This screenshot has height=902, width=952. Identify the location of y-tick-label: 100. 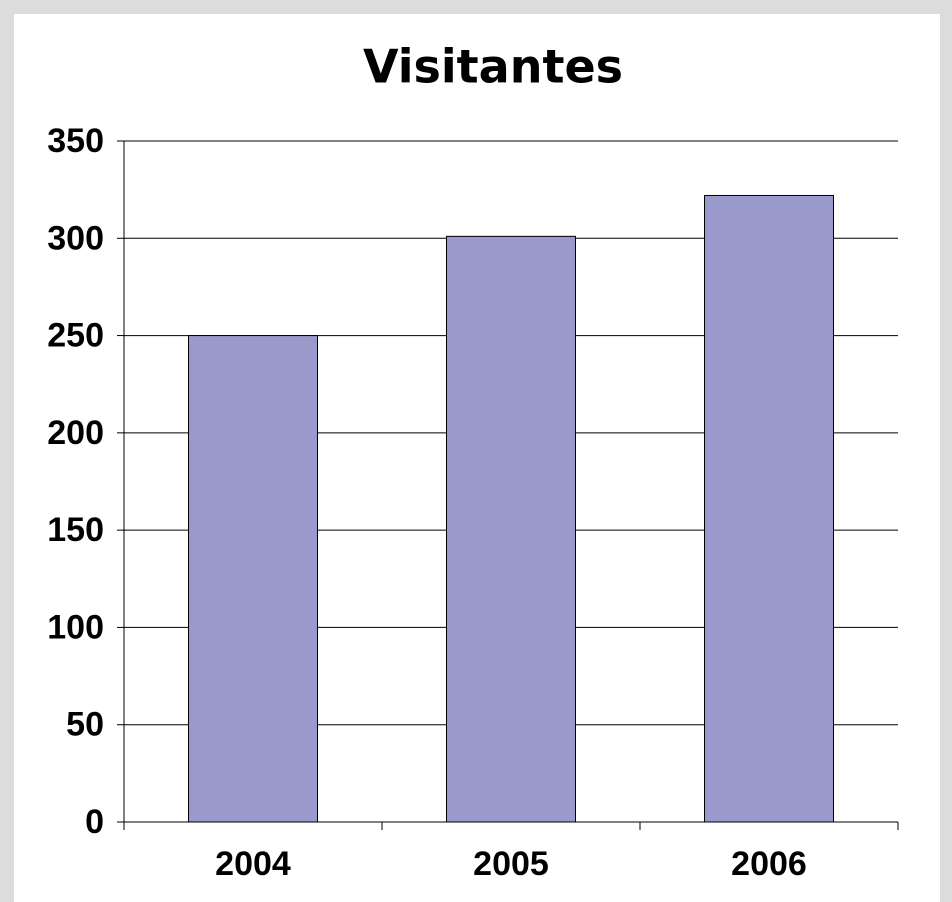
(75, 627).